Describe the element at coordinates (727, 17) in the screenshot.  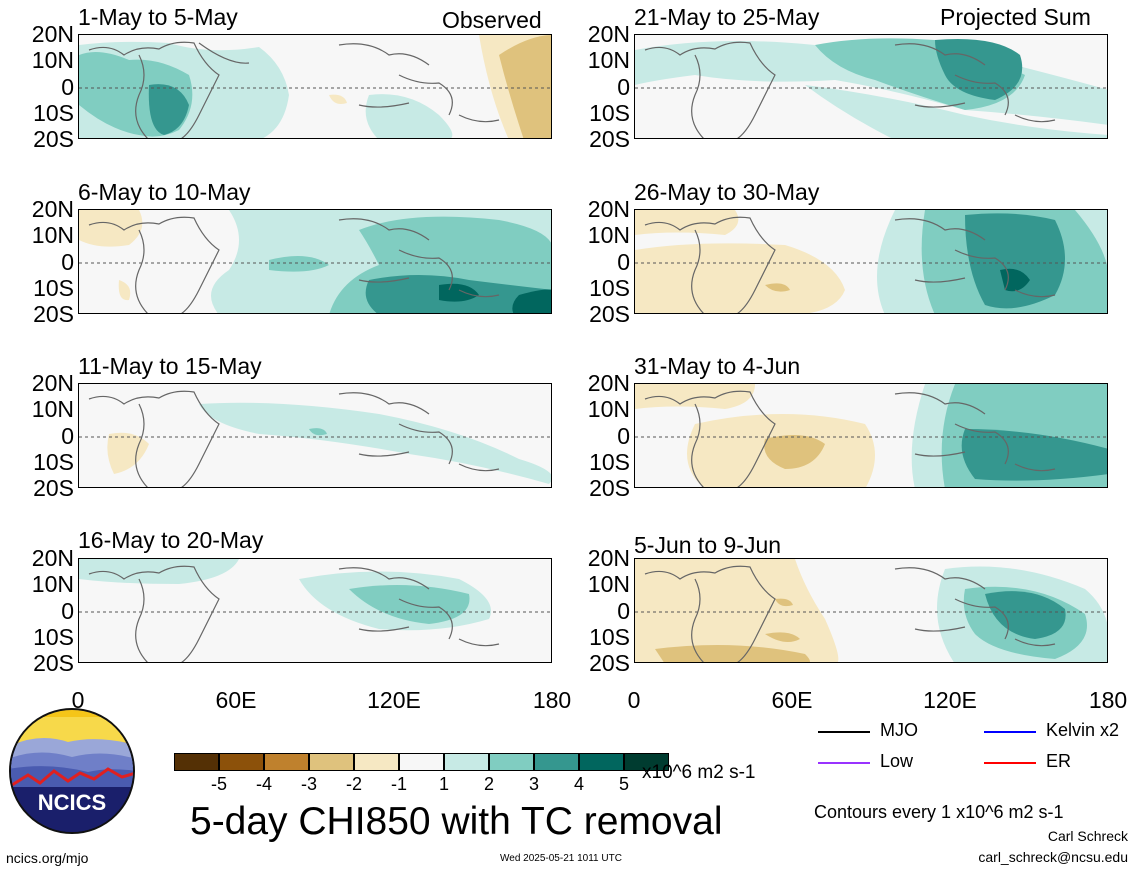
I see `panel-title-2: 21-May to 25-May` at that location.